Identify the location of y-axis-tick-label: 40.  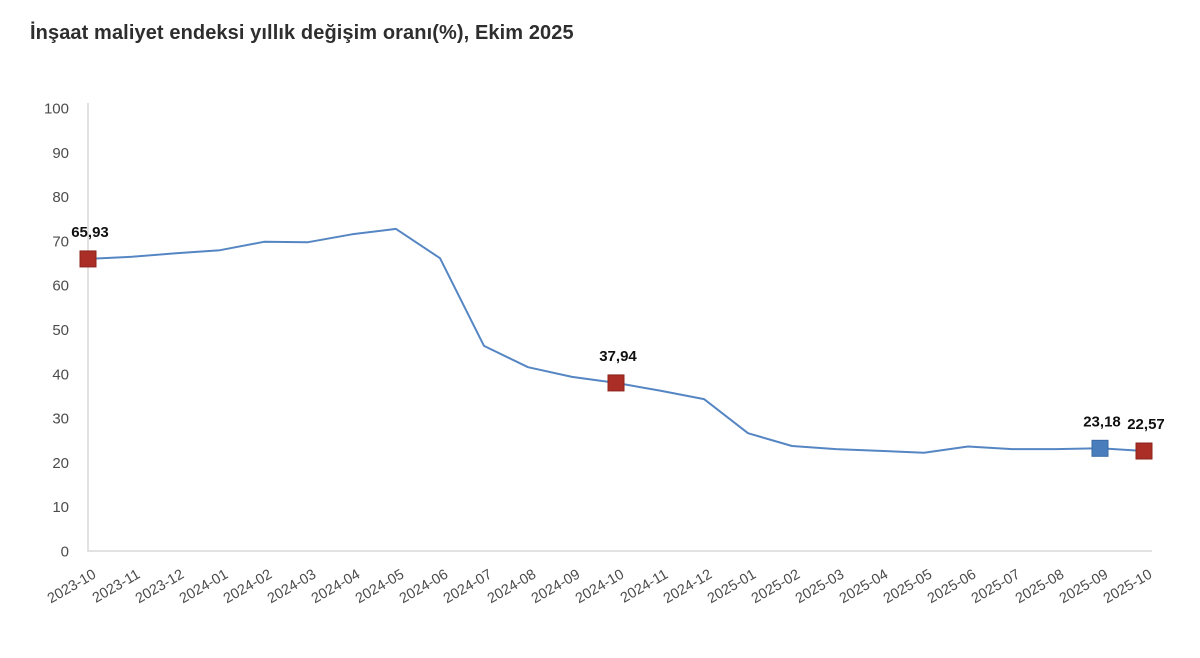
(60, 374).